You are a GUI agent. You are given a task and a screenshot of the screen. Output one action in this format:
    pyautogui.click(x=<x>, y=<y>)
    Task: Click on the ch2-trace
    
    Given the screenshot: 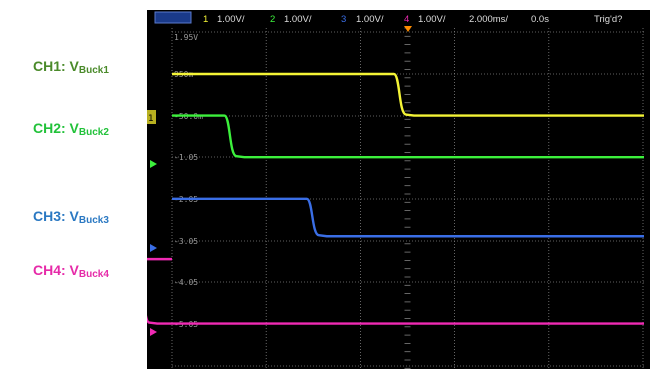 What is the action you would take?
    pyautogui.click(x=408, y=136)
    